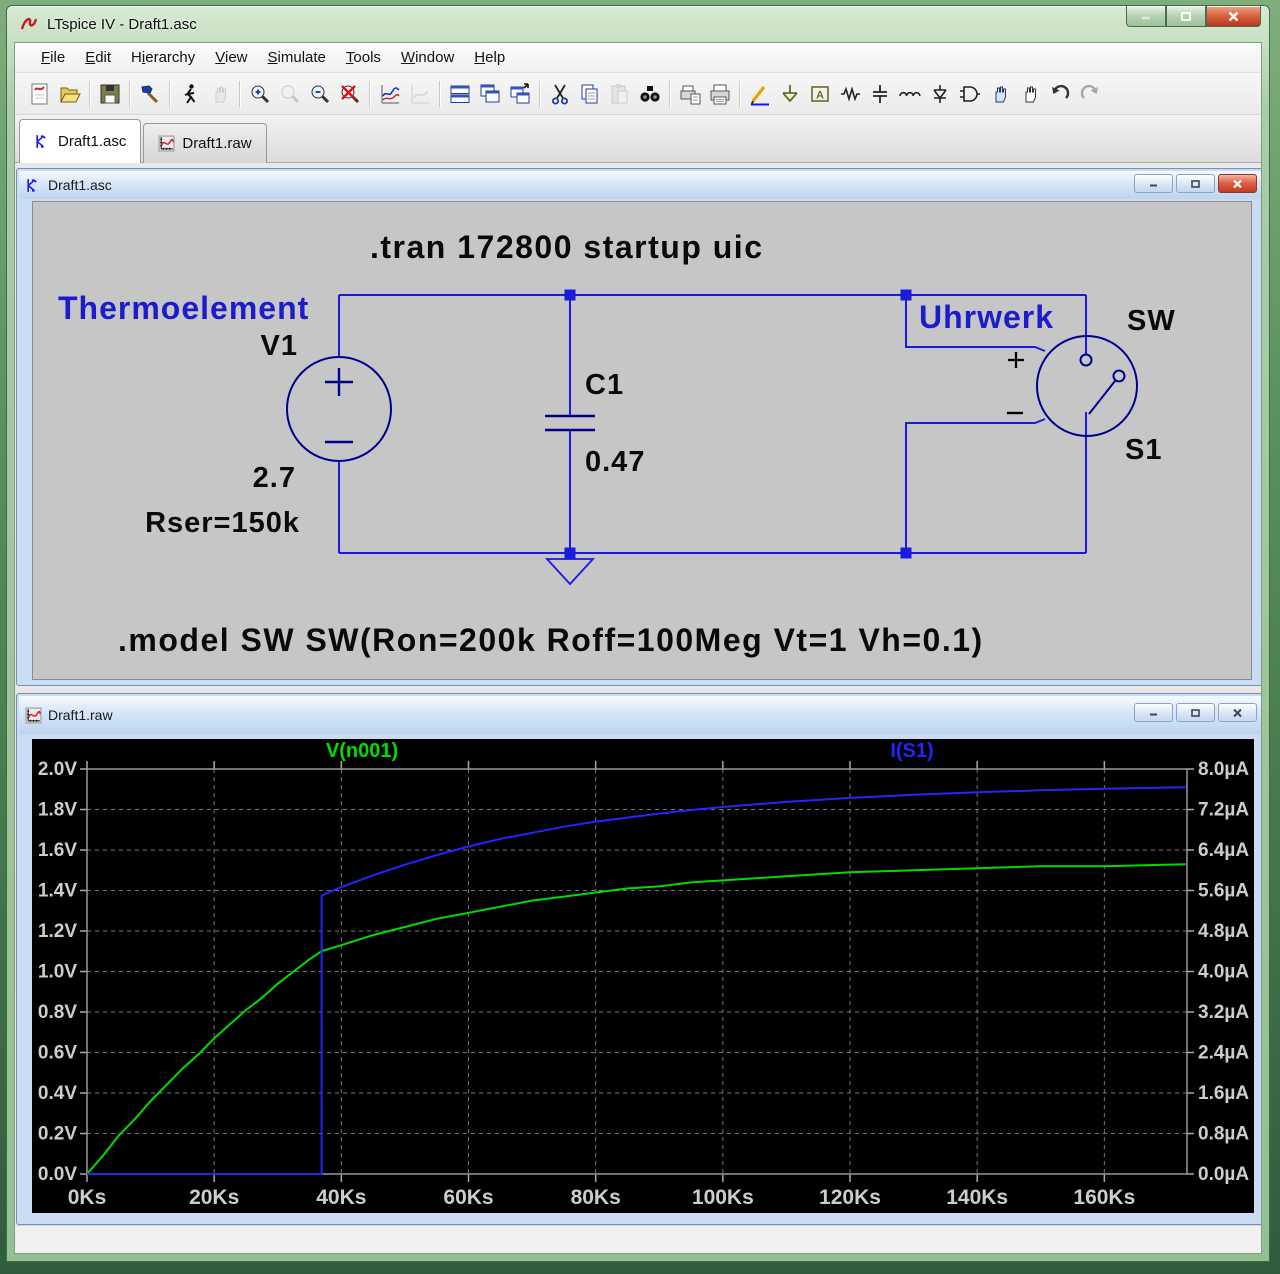 This screenshot has width=1280, height=1274. I want to click on control-panel-button, so click(150, 94).